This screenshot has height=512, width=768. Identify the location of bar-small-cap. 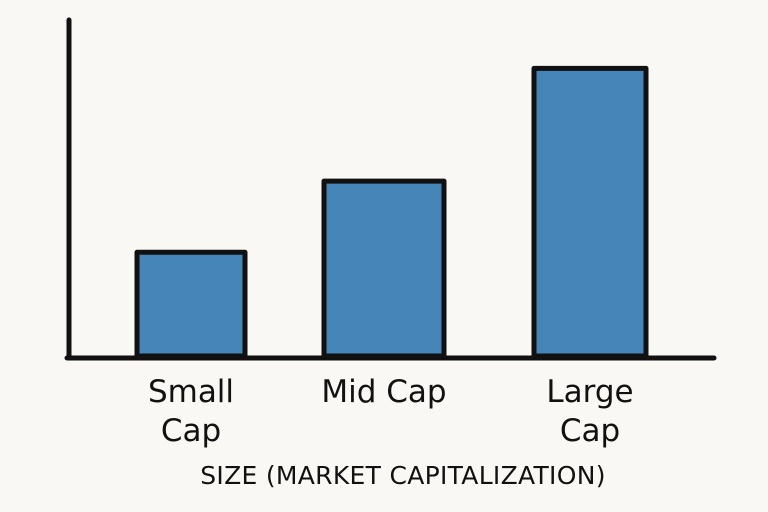
(191, 304).